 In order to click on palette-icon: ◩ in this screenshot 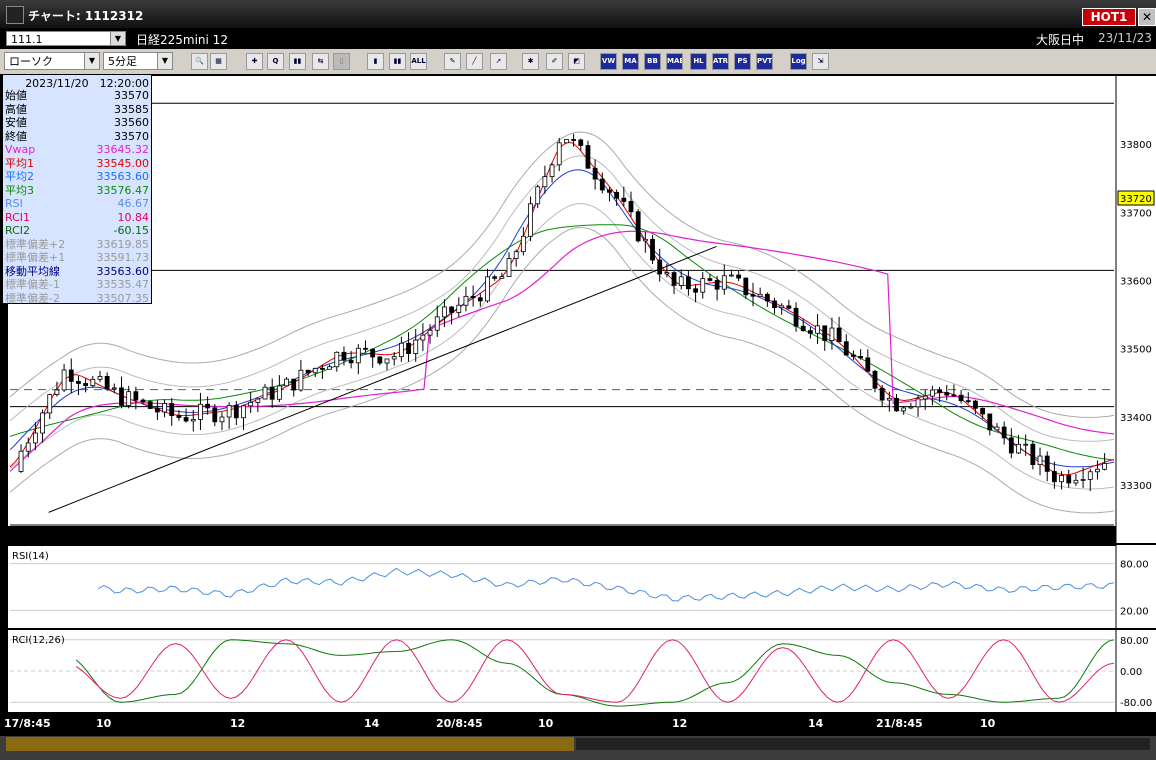, I will do `click(576, 61)`.